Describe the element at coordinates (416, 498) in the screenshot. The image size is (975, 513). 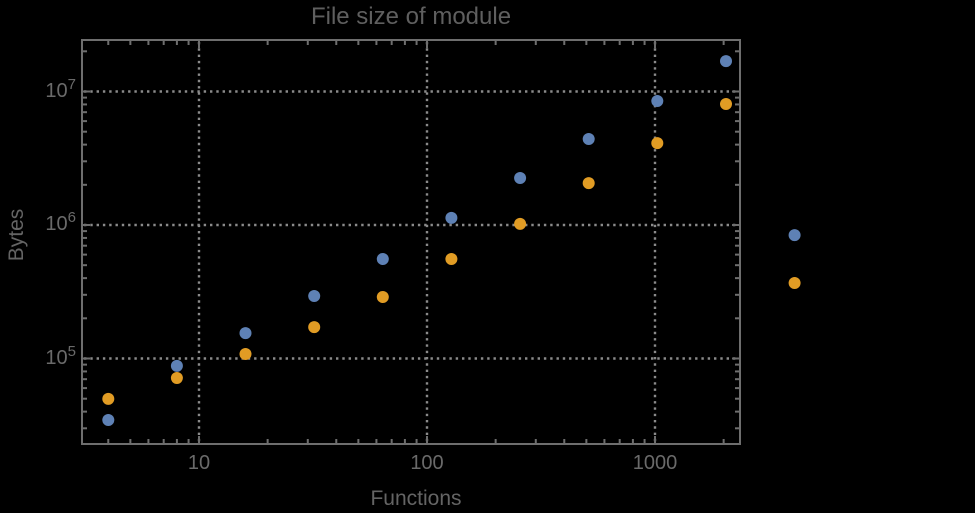
I see `x-axis-label: Functions` at that location.